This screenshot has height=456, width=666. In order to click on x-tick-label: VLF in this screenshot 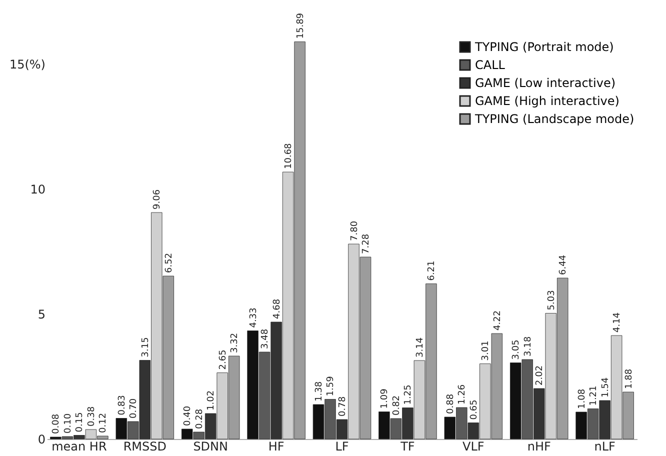, I will do `click(473, 447)`.